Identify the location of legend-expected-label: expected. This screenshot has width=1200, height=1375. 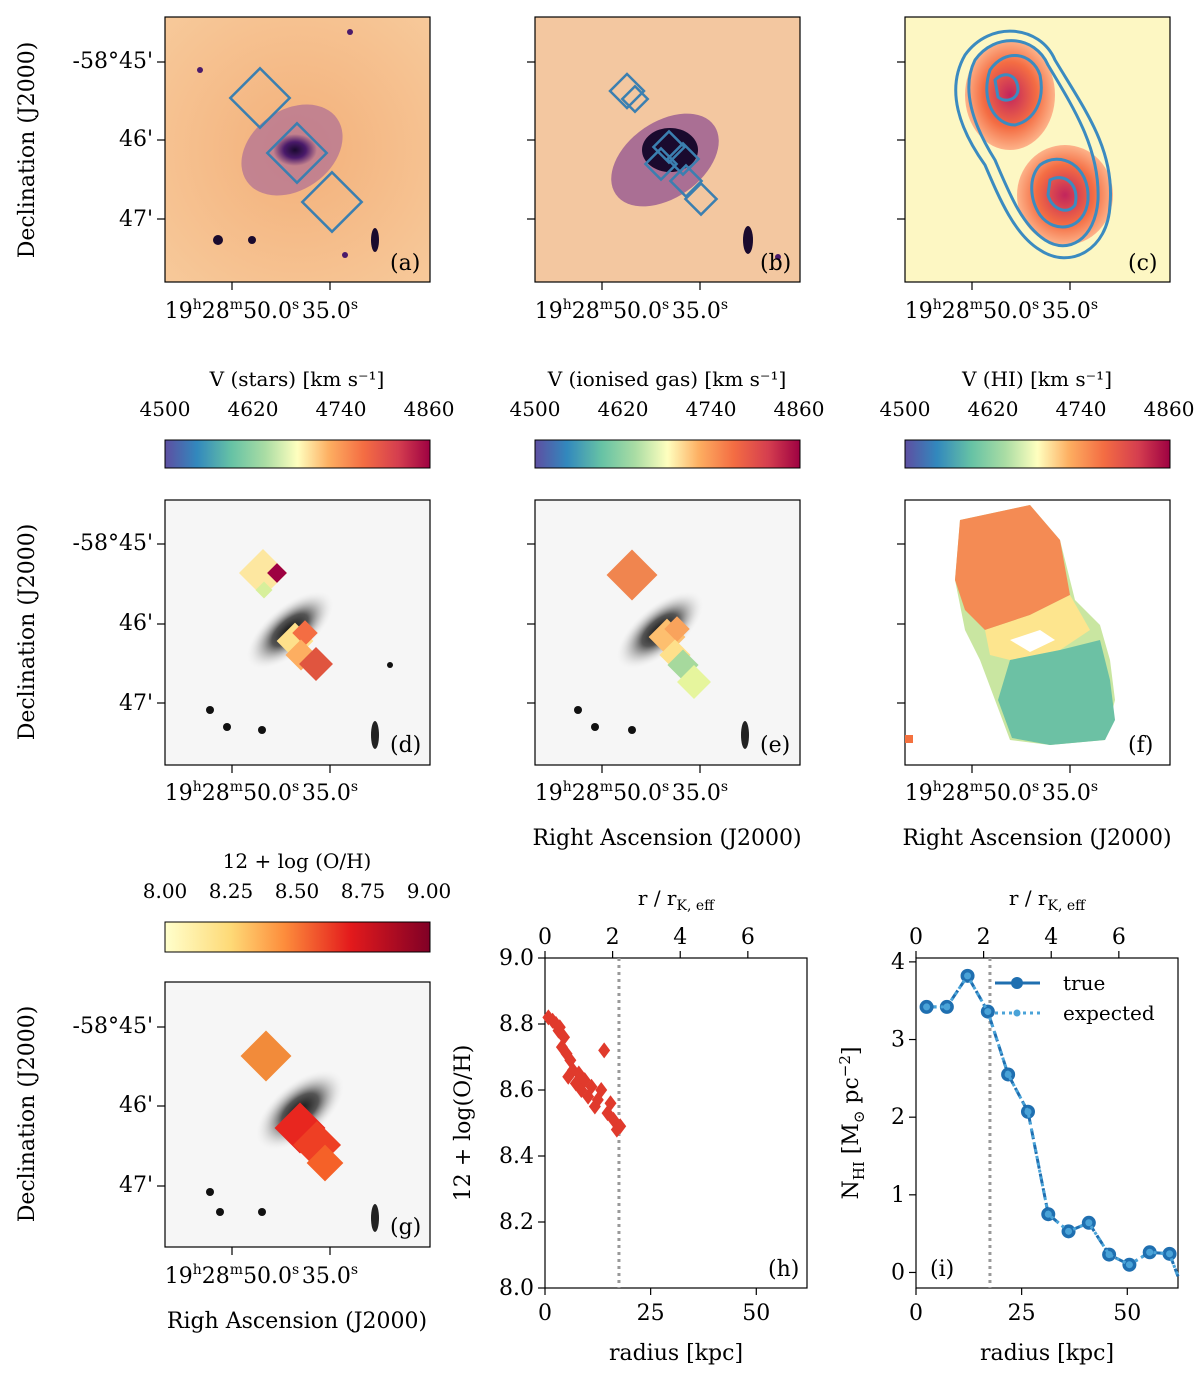
(1109, 1013).